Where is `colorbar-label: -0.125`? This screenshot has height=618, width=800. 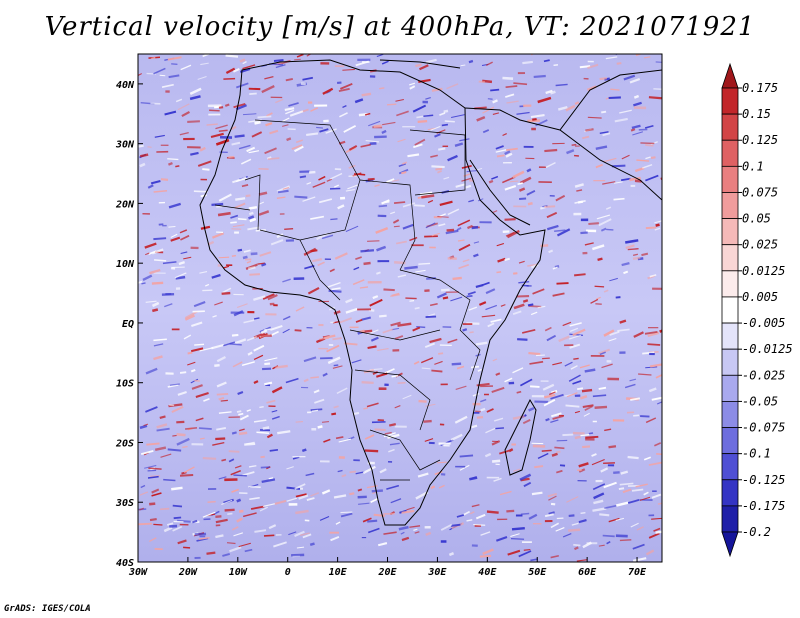 colorbar-label: -0.125 is located at coordinates (763, 480).